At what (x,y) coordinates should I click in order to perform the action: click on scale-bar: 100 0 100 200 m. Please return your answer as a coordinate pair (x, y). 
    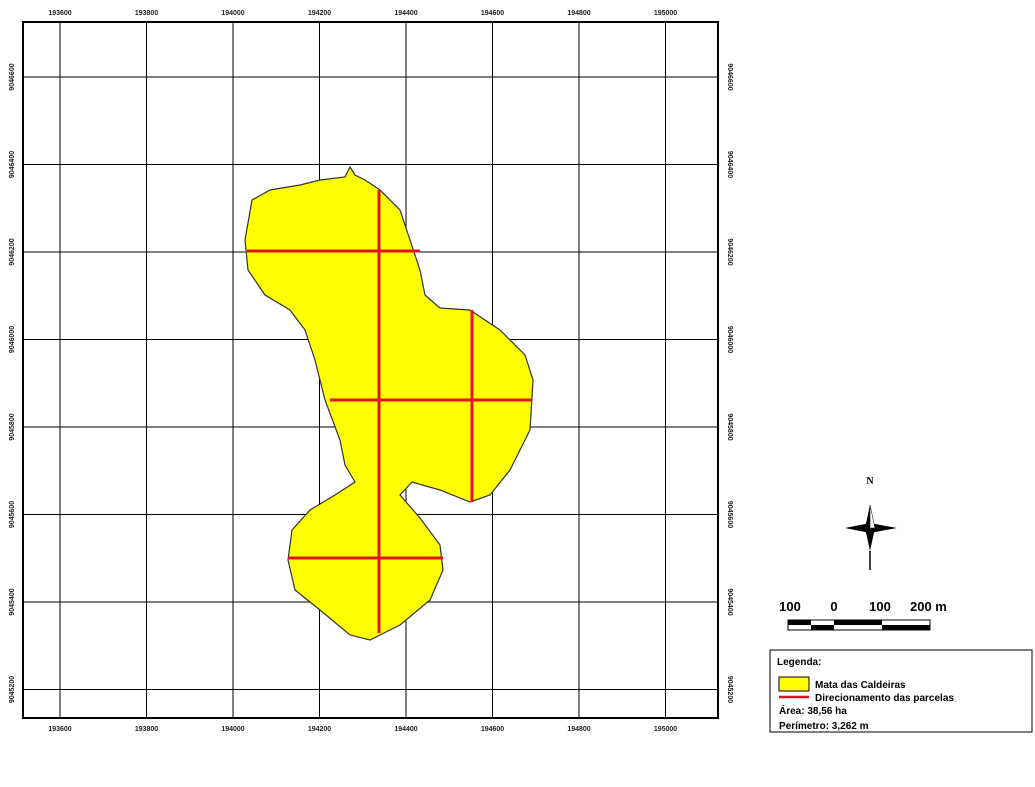
    Looking at the image, I should click on (863, 615).